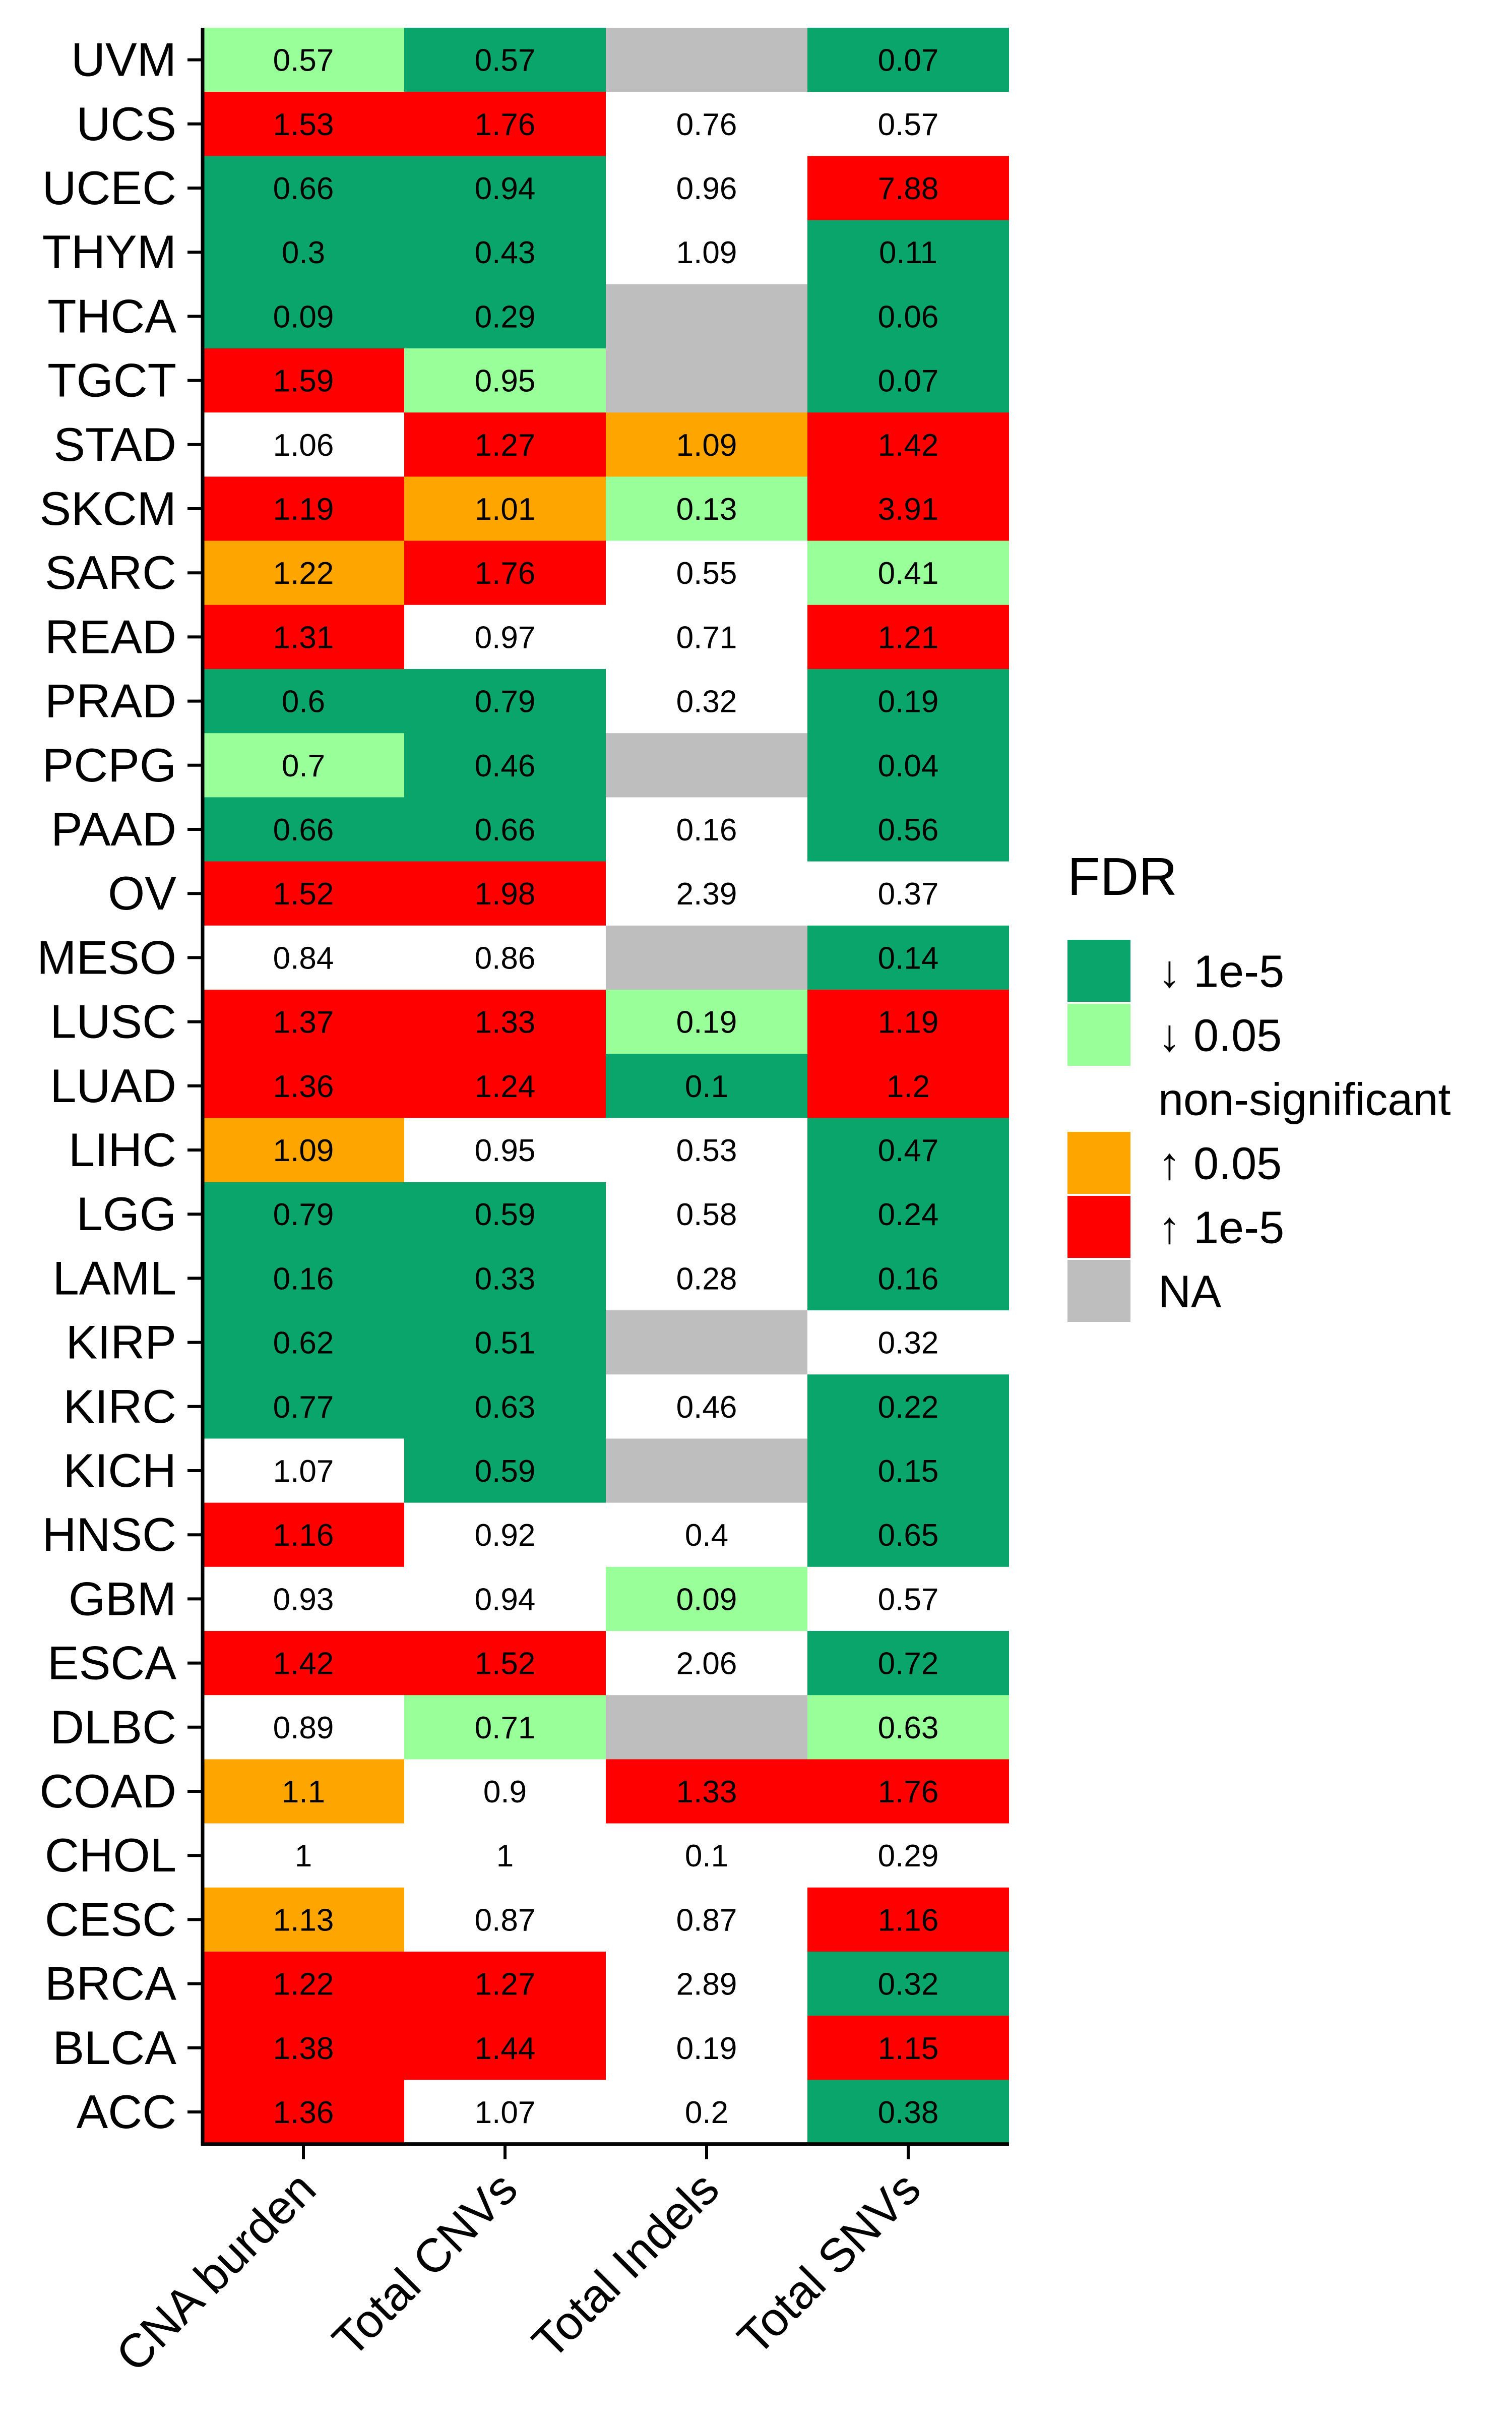  I want to click on cell-value-label: 1.27, so click(505, 1984).